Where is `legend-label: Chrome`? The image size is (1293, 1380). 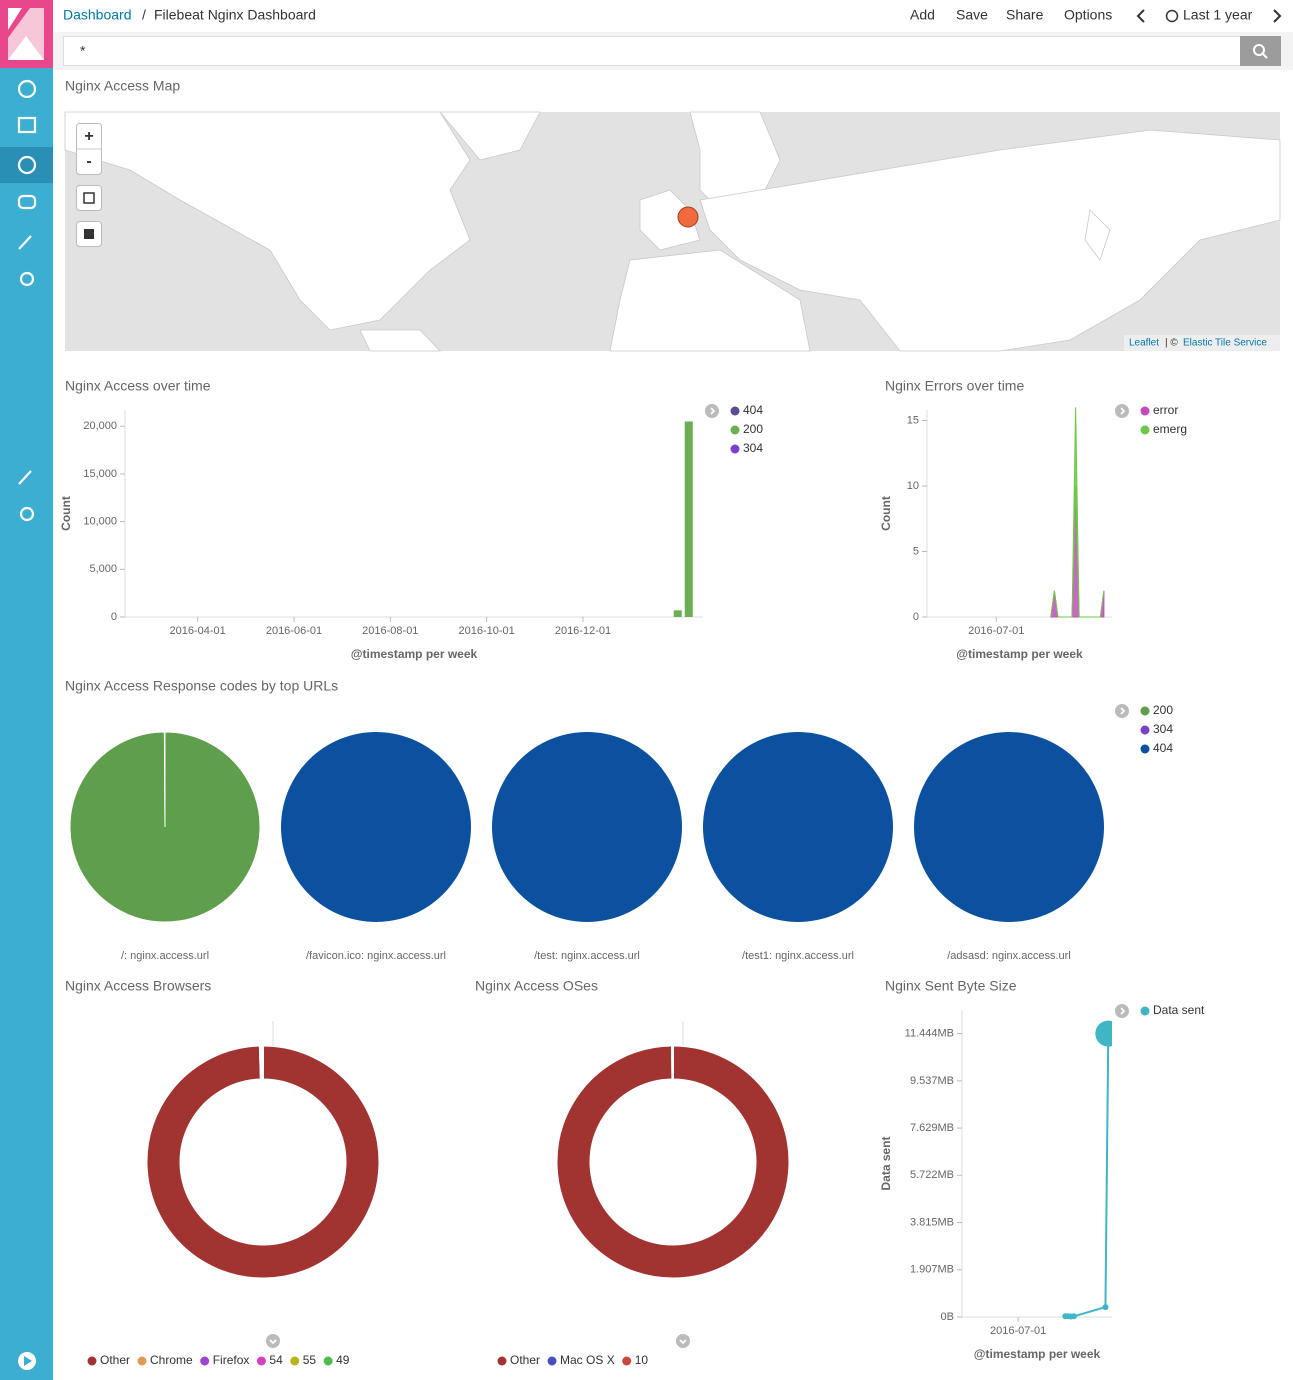
legend-label: Chrome is located at coordinates (171, 1360).